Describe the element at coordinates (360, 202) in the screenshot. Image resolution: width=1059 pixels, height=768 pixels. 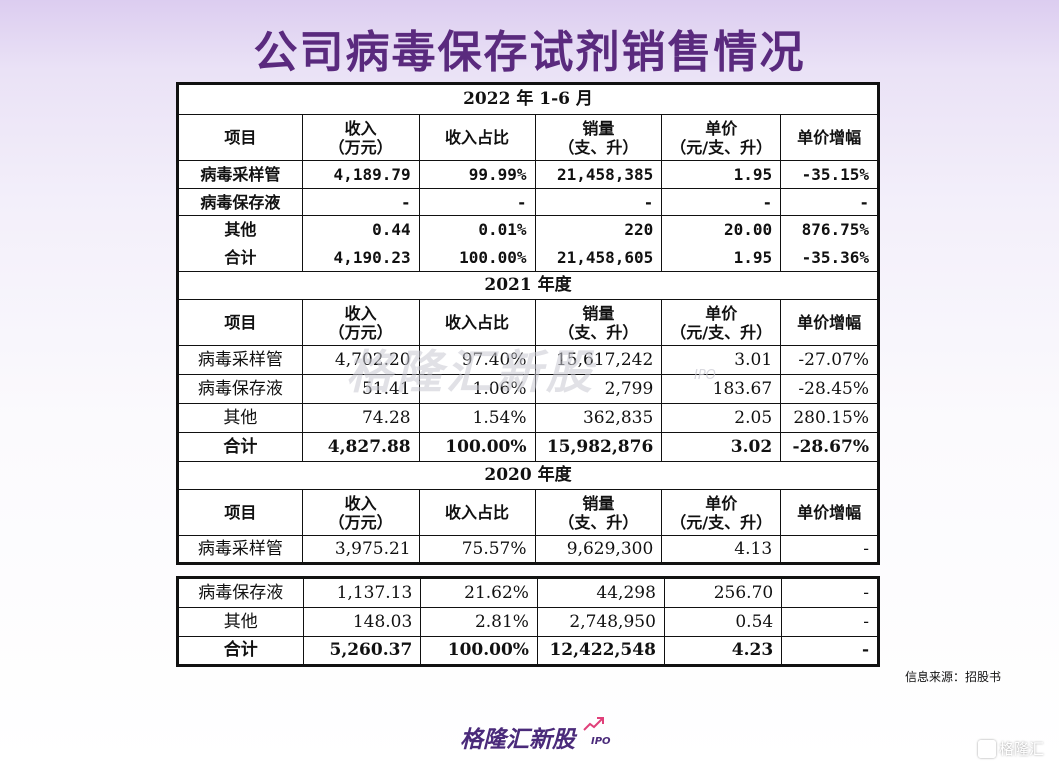
I see `row-revenue: -` at that location.